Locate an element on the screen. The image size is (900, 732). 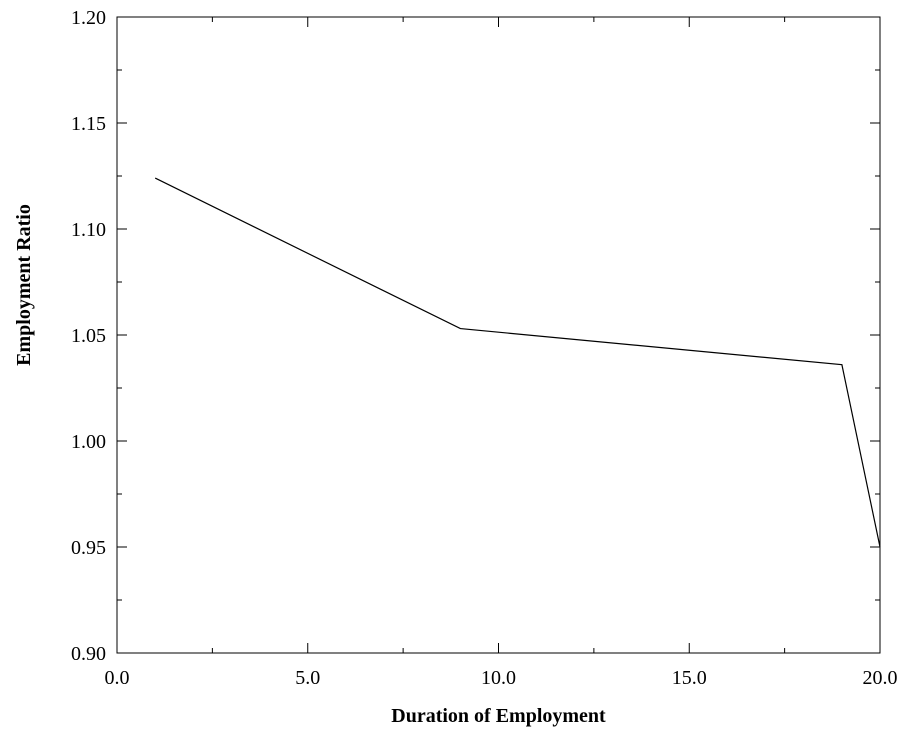
y-tick-labels: 0.90 0.95 1.00 1.05 1.10 1.15 1.20 is located at coordinates (88, 336).